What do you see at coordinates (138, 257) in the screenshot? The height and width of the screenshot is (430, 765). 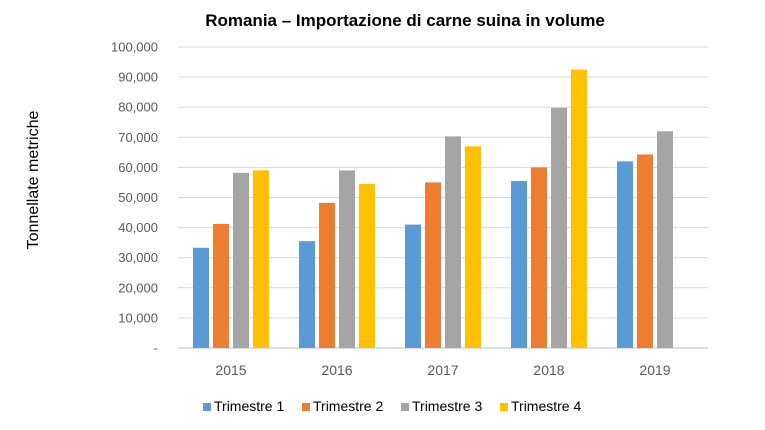 I see `y-tick-label: 30,000` at bounding box center [138, 257].